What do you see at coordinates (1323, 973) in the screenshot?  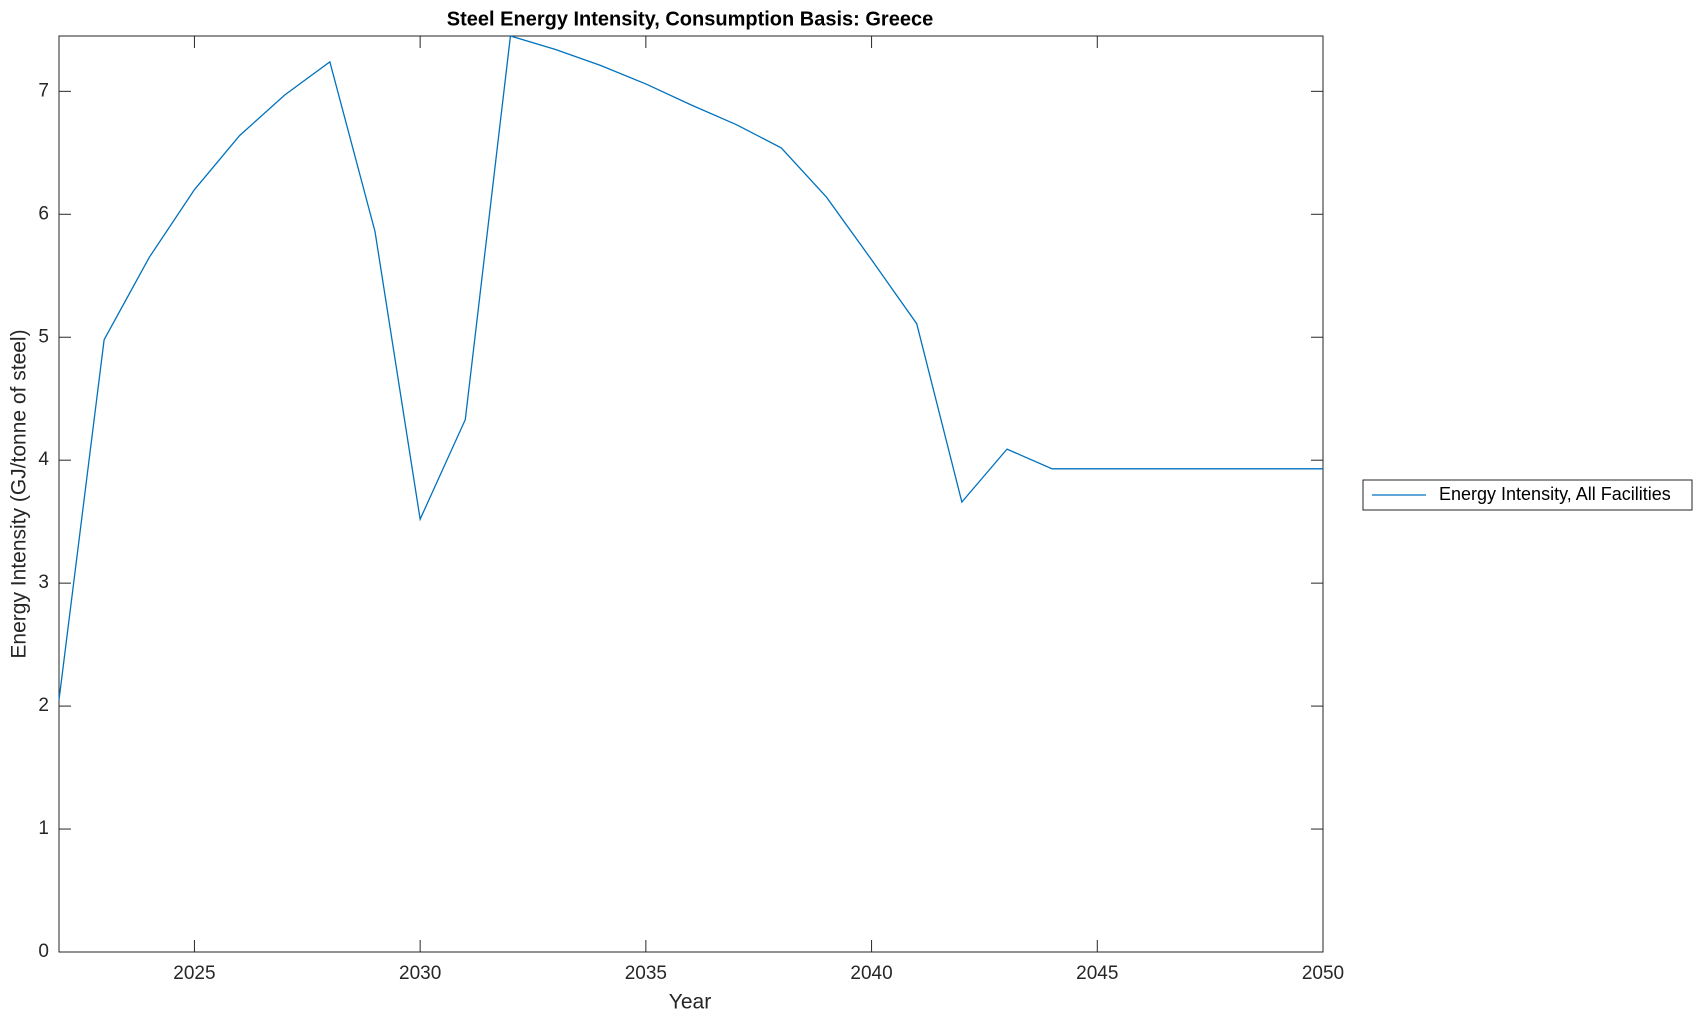 I see `x-tick-label: 2050` at bounding box center [1323, 973].